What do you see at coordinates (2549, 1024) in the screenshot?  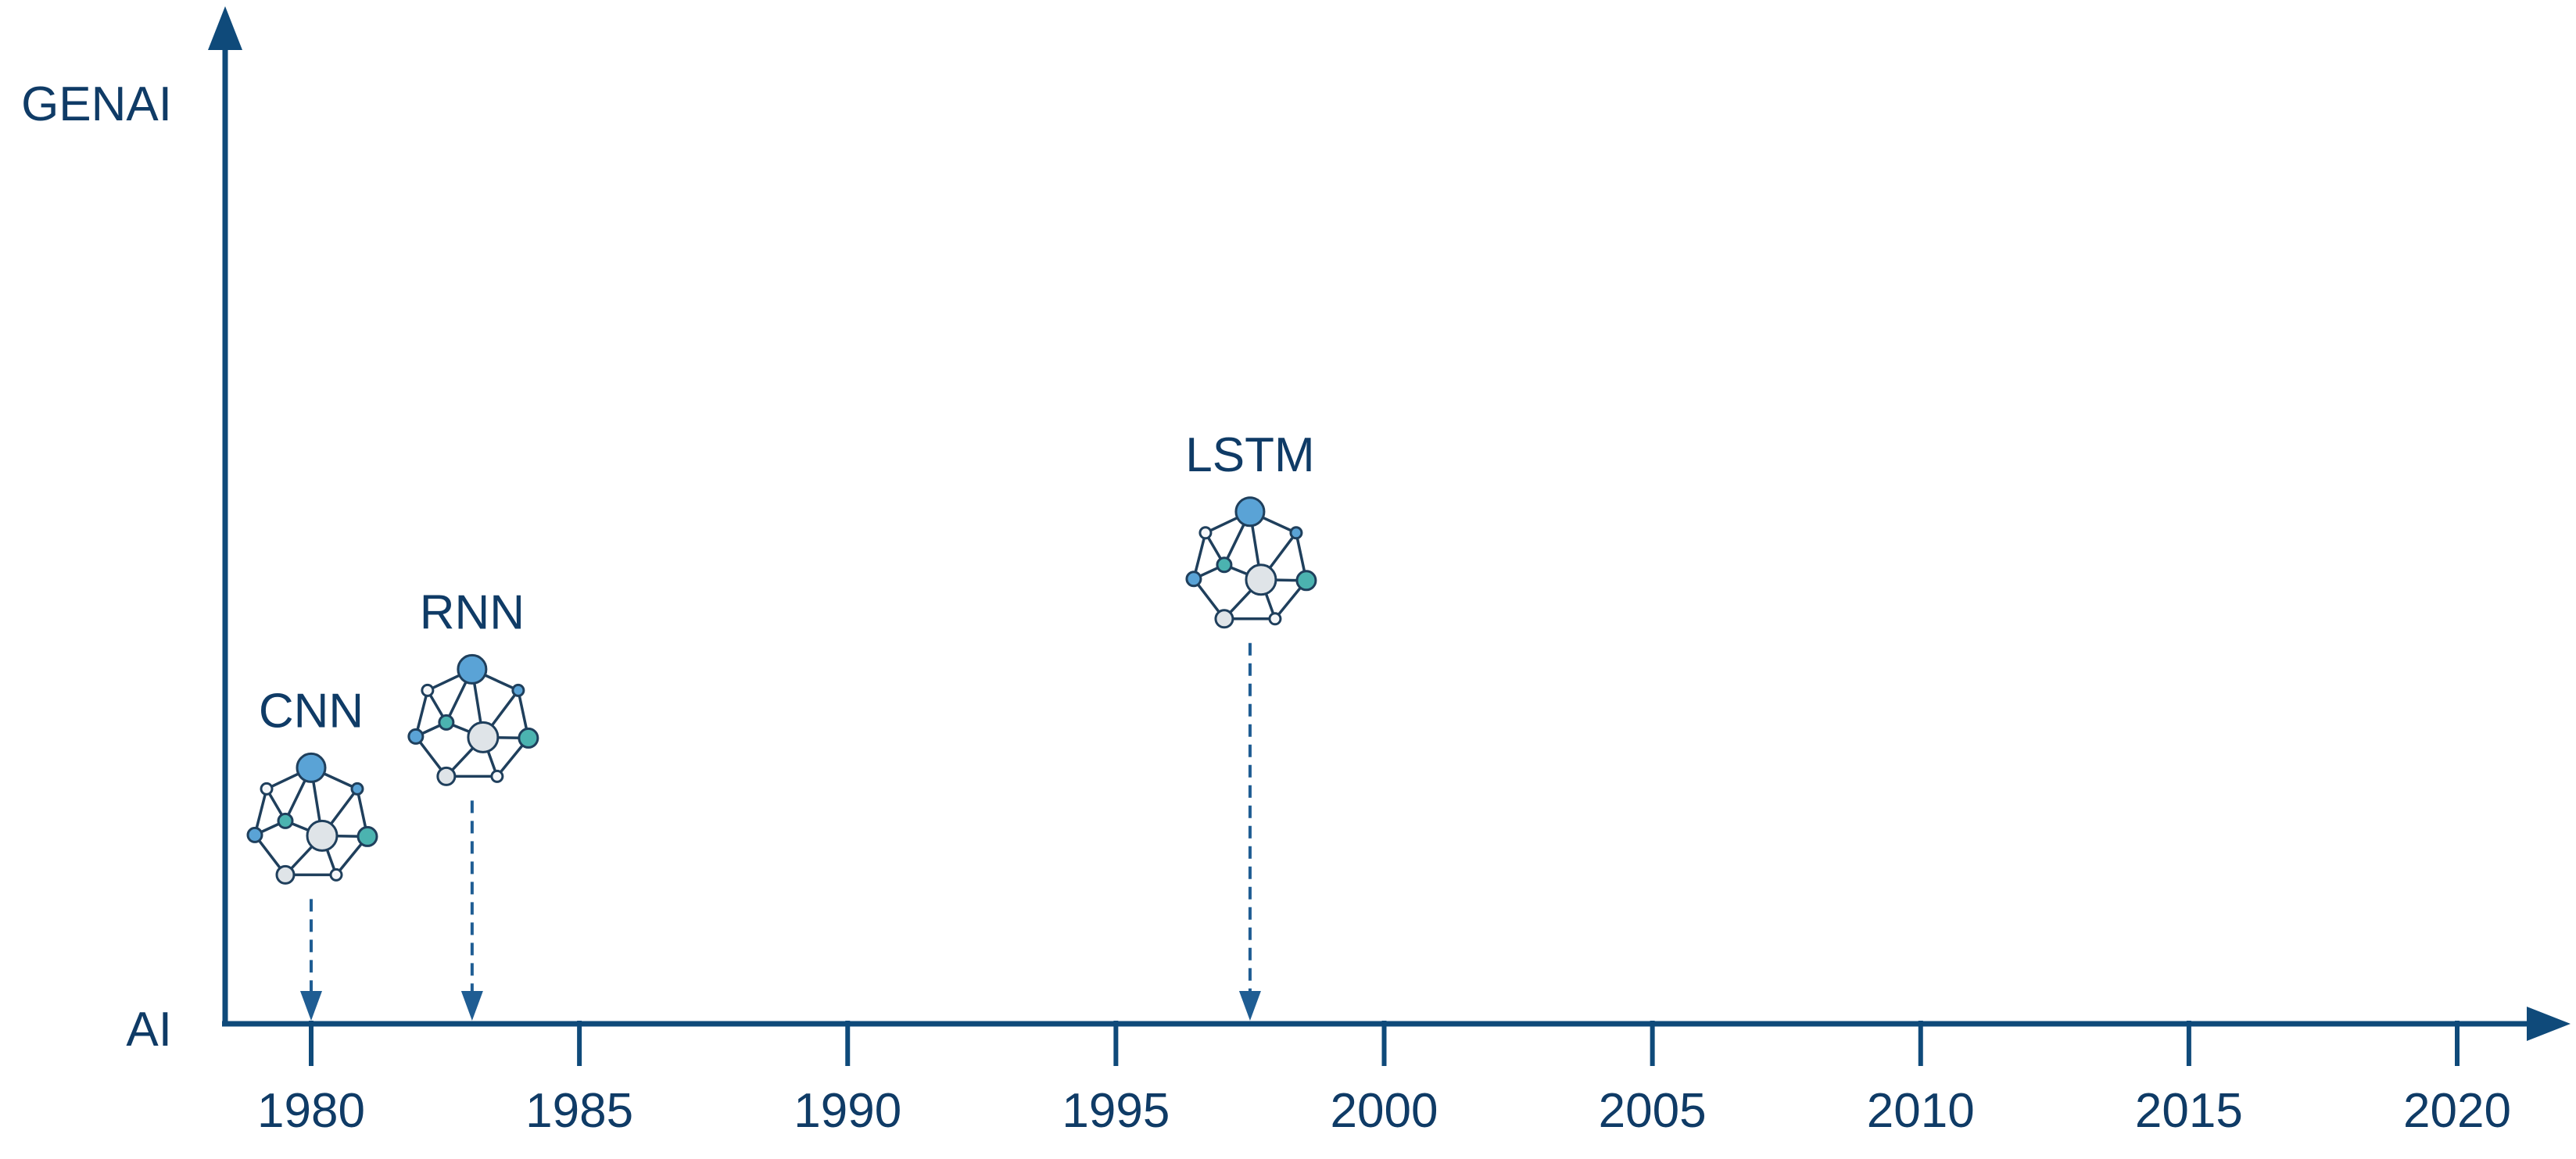 I see `x-axis-arrowhead` at bounding box center [2549, 1024].